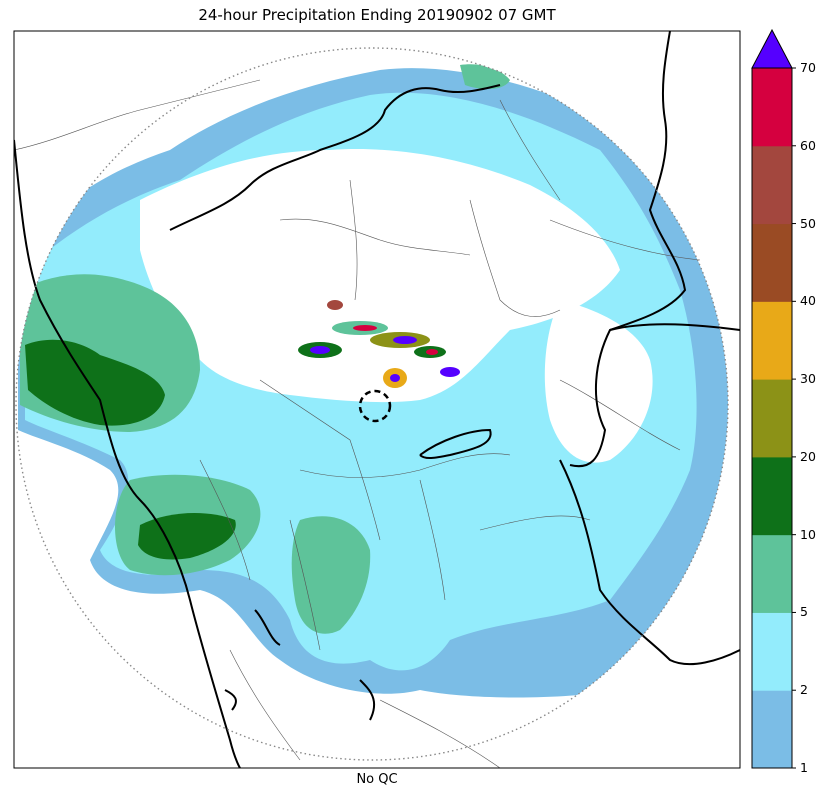  What do you see at coordinates (808, 223) in the screenshot?
I see `colorbar-tick-label: 50` at bounding box center [808, 223].